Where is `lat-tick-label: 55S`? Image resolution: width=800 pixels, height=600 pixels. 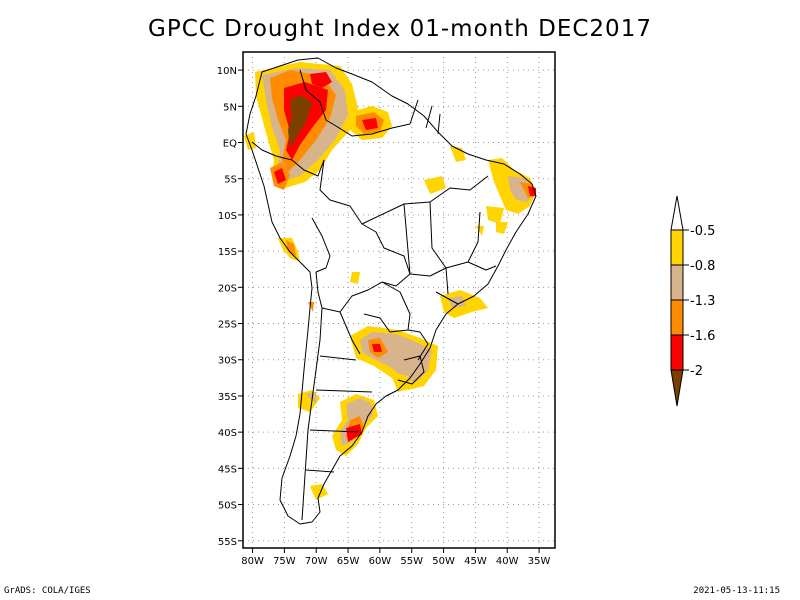 lat-tick-label: 55S is located at coordinates (227, 542).